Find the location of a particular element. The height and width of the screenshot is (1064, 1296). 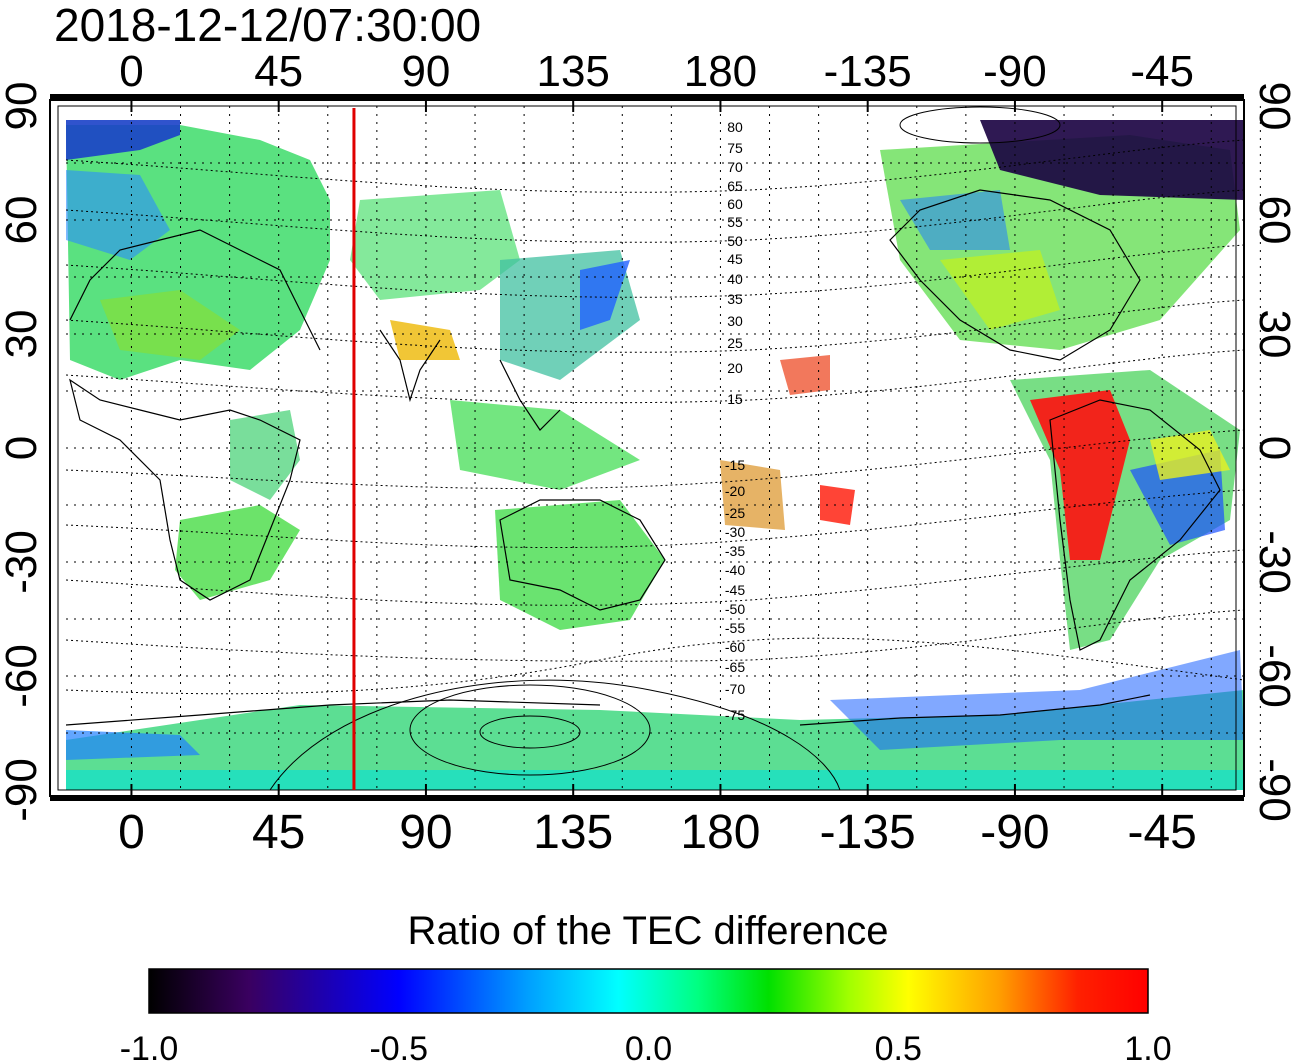

lon-tick-label-top: 0 is located at coordinates (131, 71).